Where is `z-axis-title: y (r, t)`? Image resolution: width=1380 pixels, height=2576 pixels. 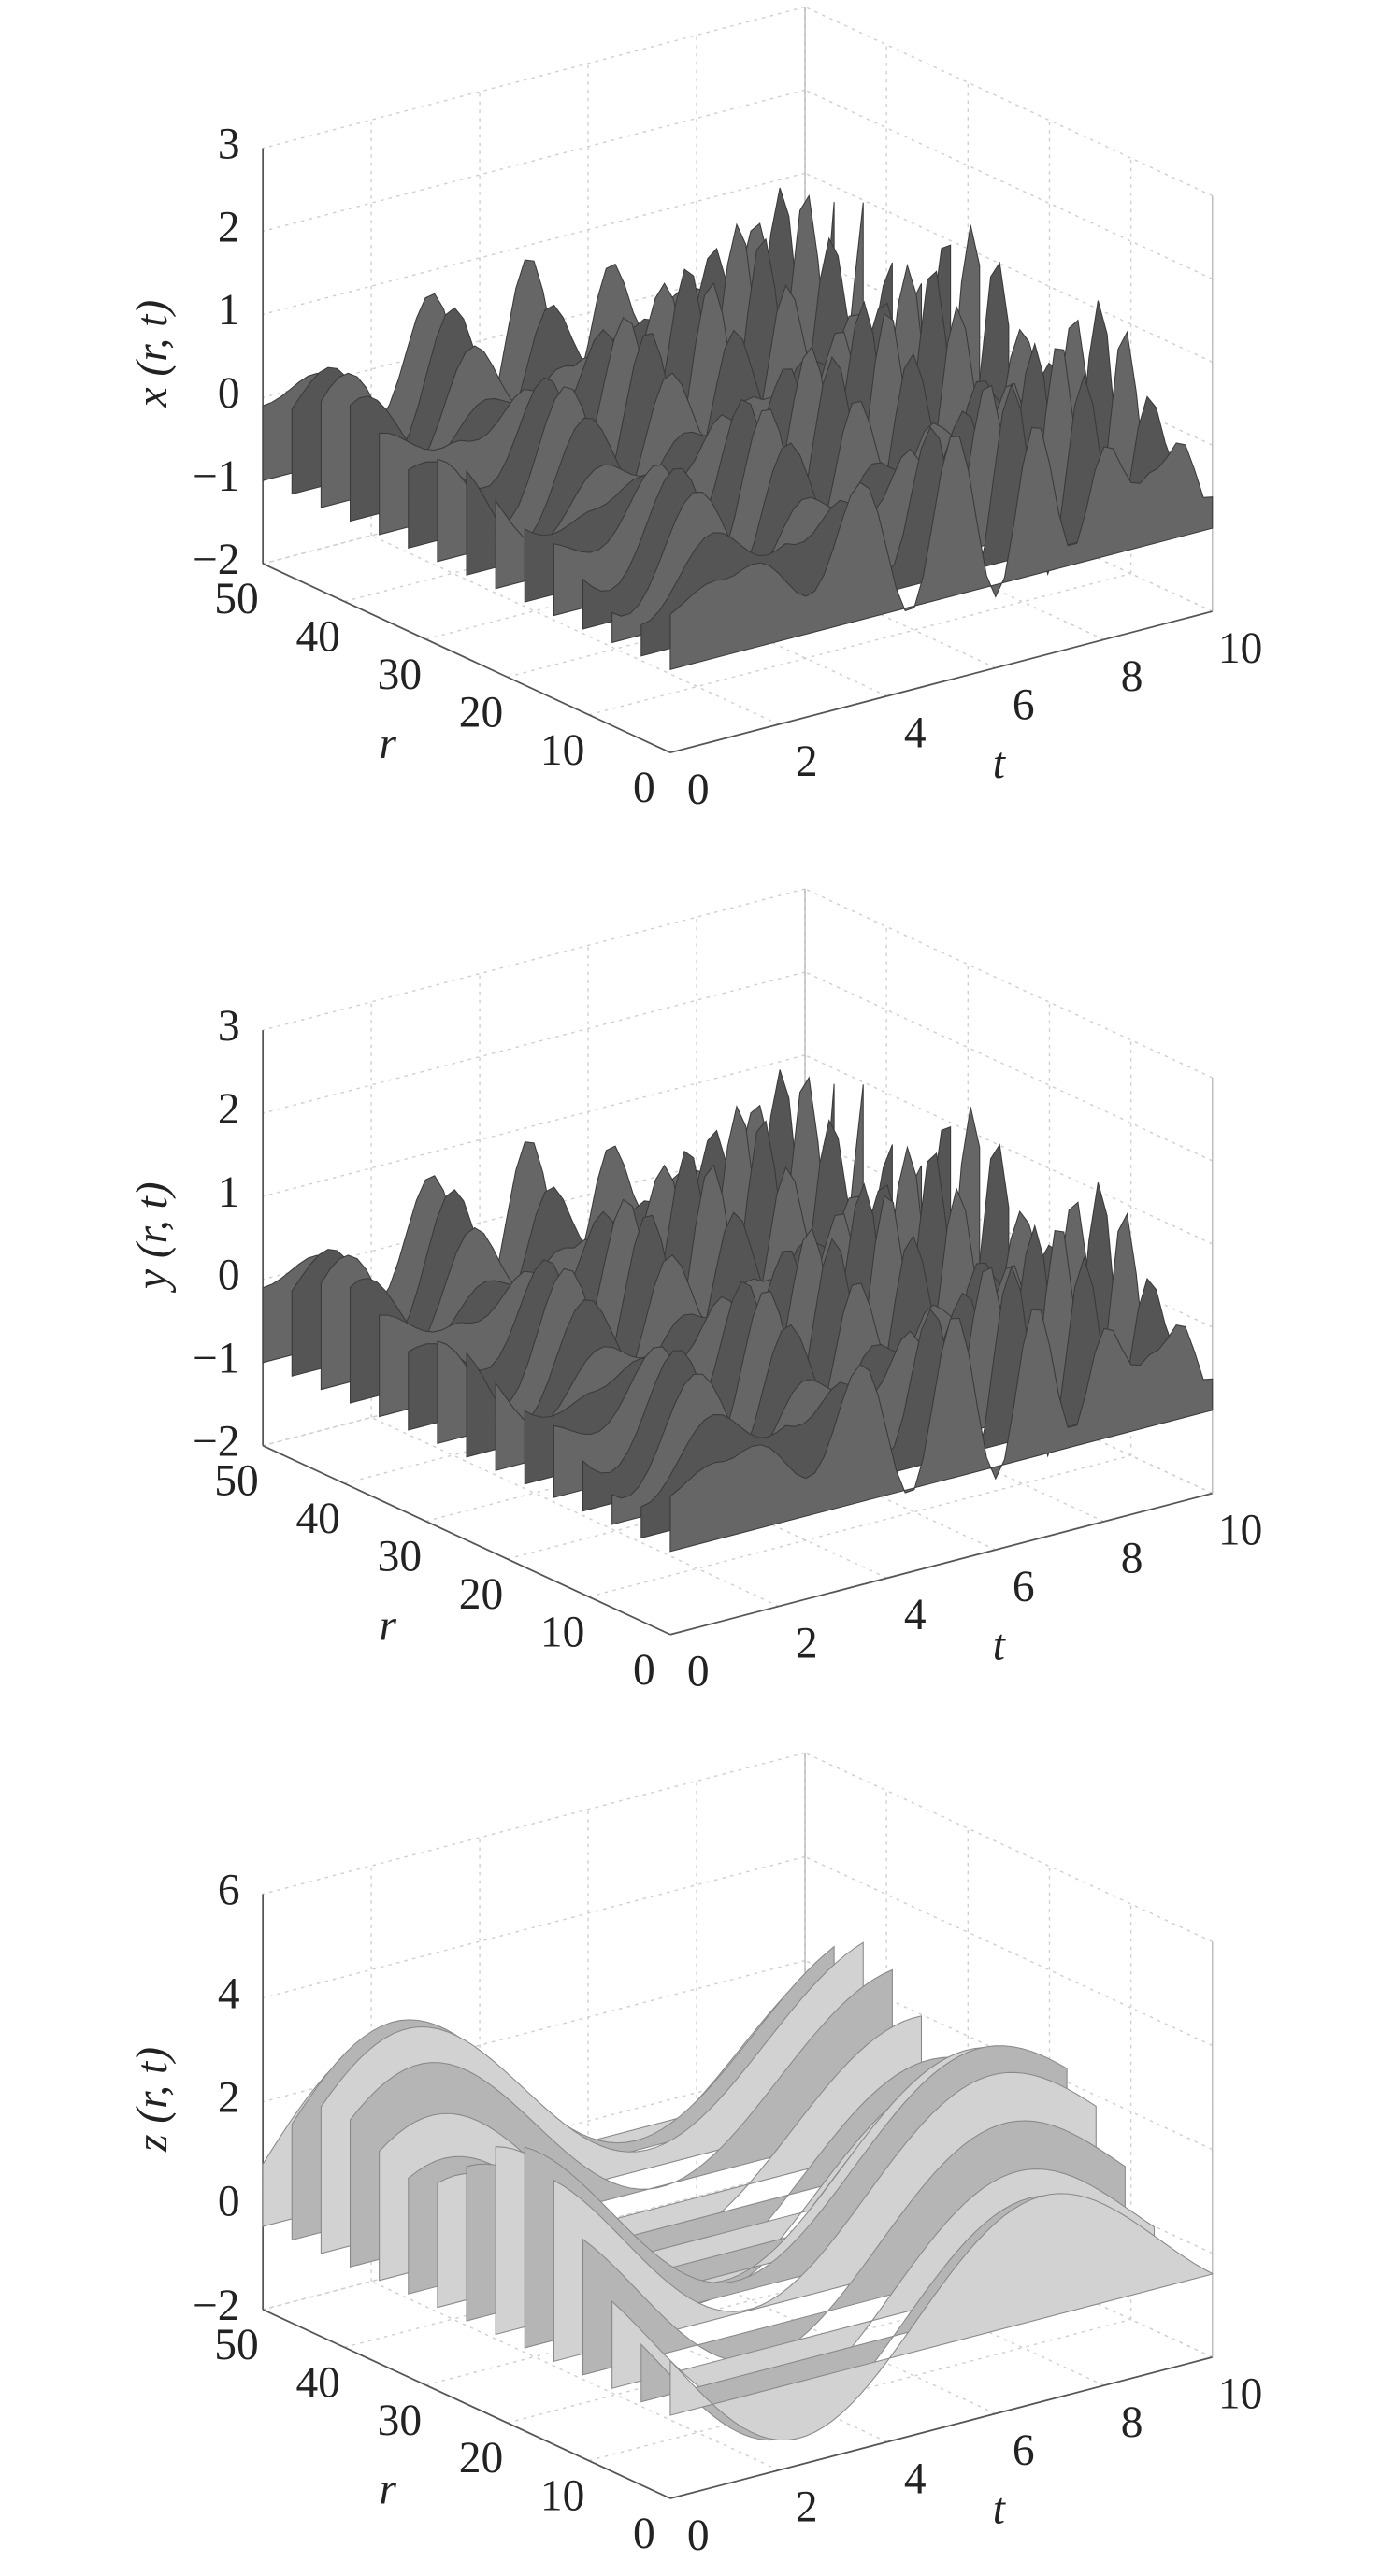 z-axis-title: y (r, t) is located at coordinates (152, 1237).